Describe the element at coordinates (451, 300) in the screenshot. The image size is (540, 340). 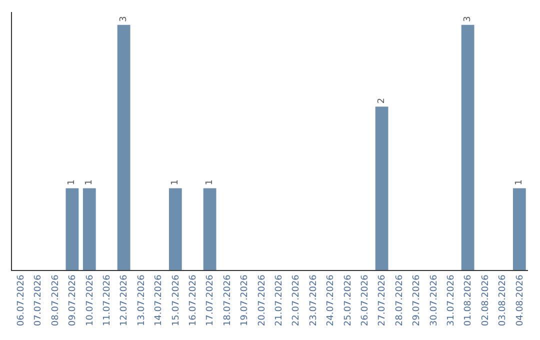
I see `x-tick-label: 31.07.2026` at that location.